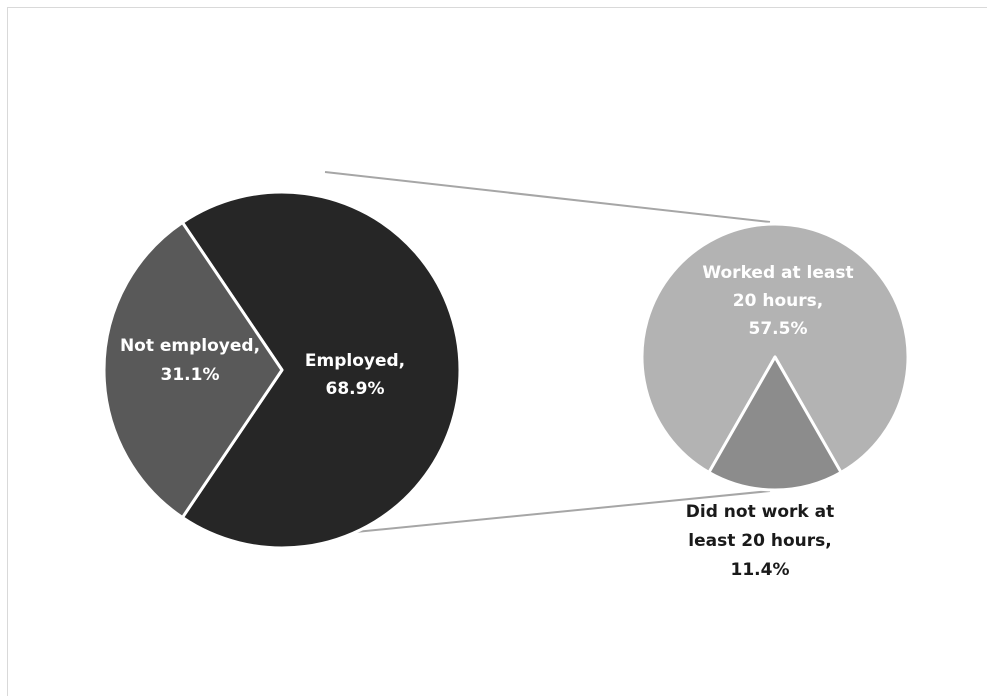 The height and width of the screenshot is (696, 987). I want to click on secondary-pie, so click(775, 357).